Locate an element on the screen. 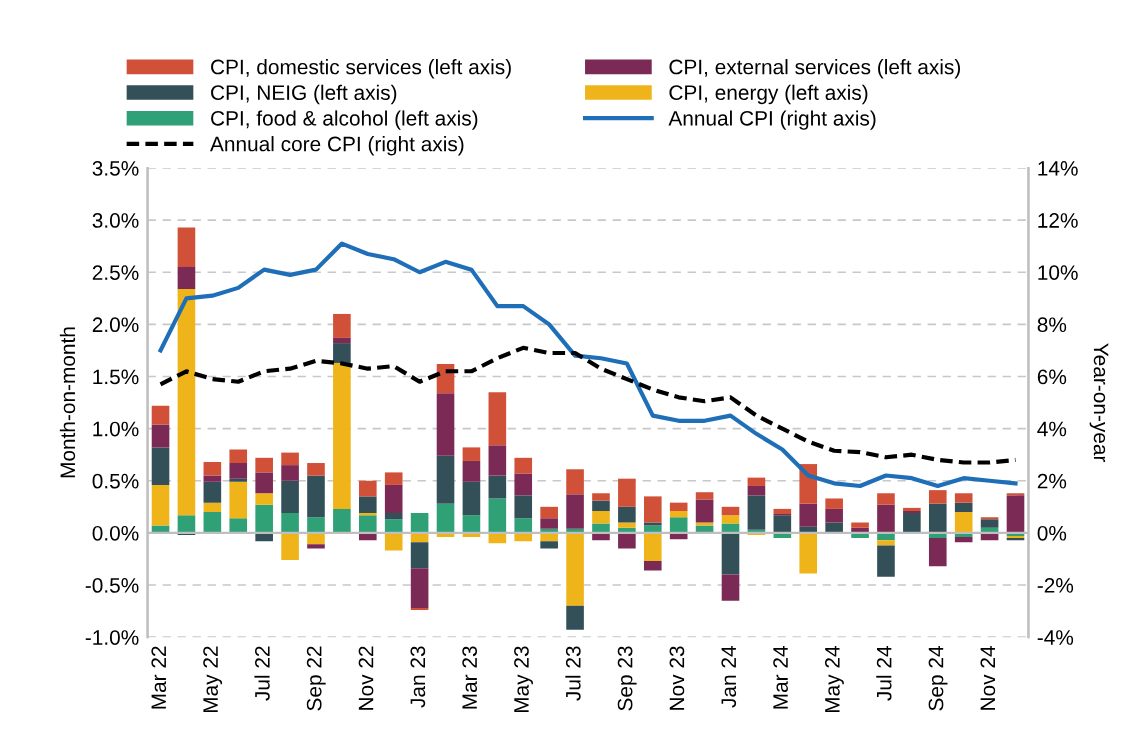  legend-label: CPI, domestic services (left axis) is located at coordinates (361, 69).